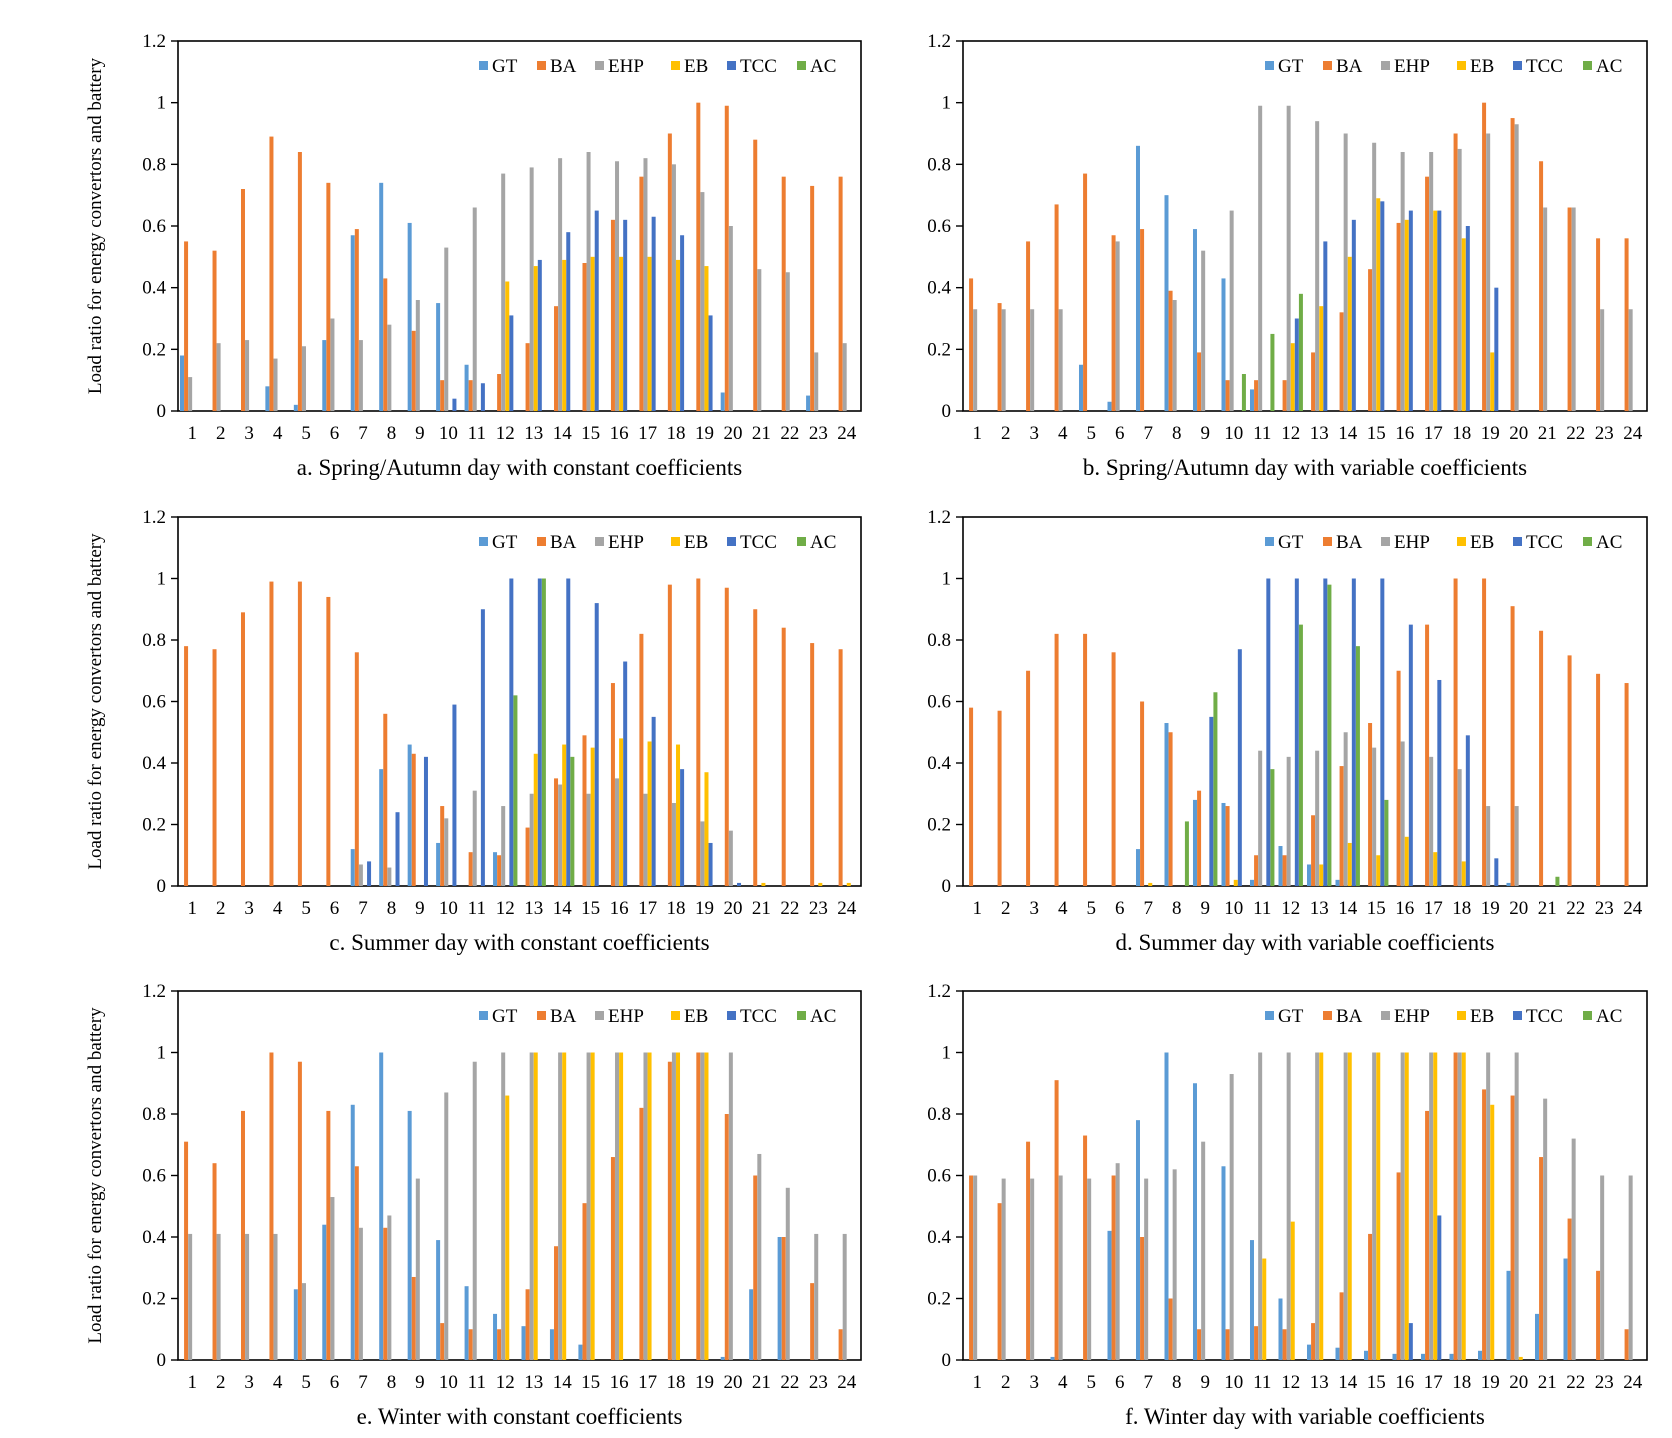 This screenshot has width=1672, height=1438. What do you see at coordinates (1609, 66) in the screenshot?
I see `legend-label-ac: AC` at bounding box center [1609, 66].